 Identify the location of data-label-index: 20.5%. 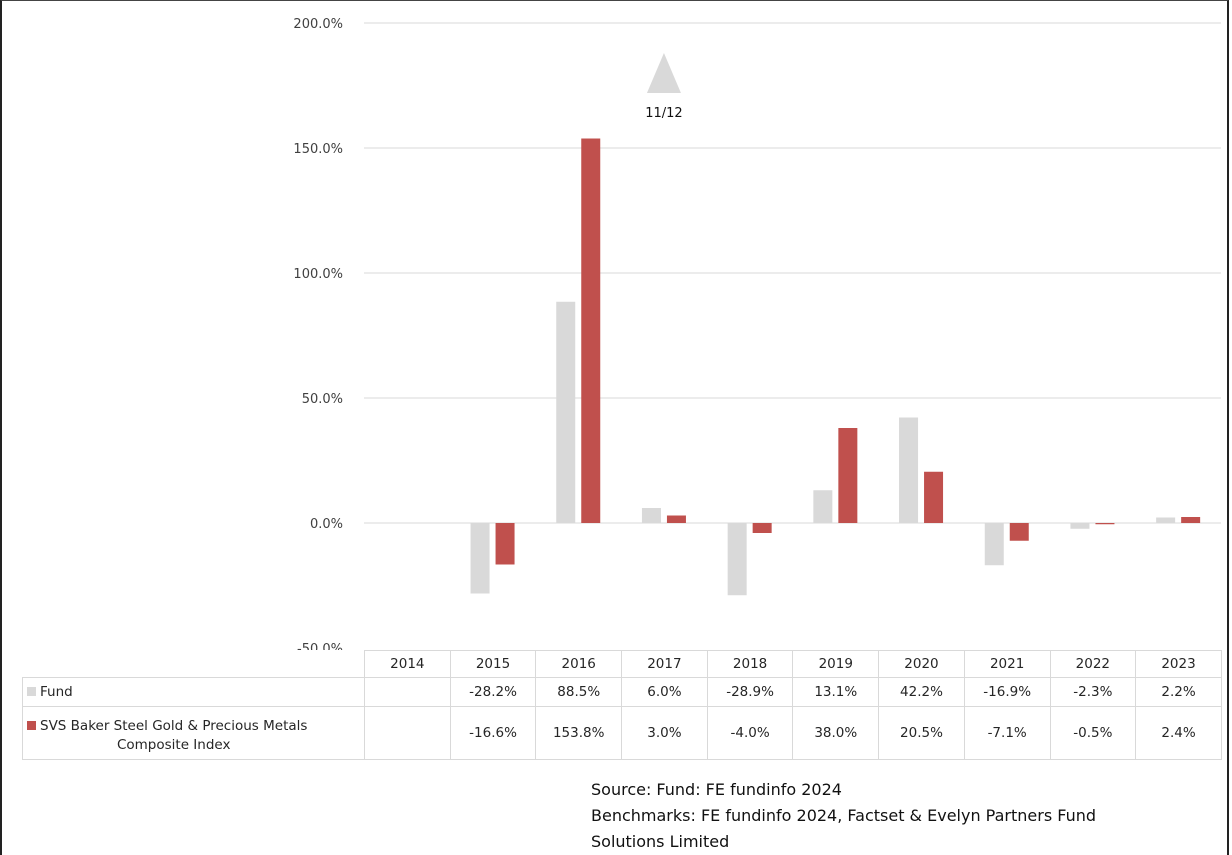
(921, 733).